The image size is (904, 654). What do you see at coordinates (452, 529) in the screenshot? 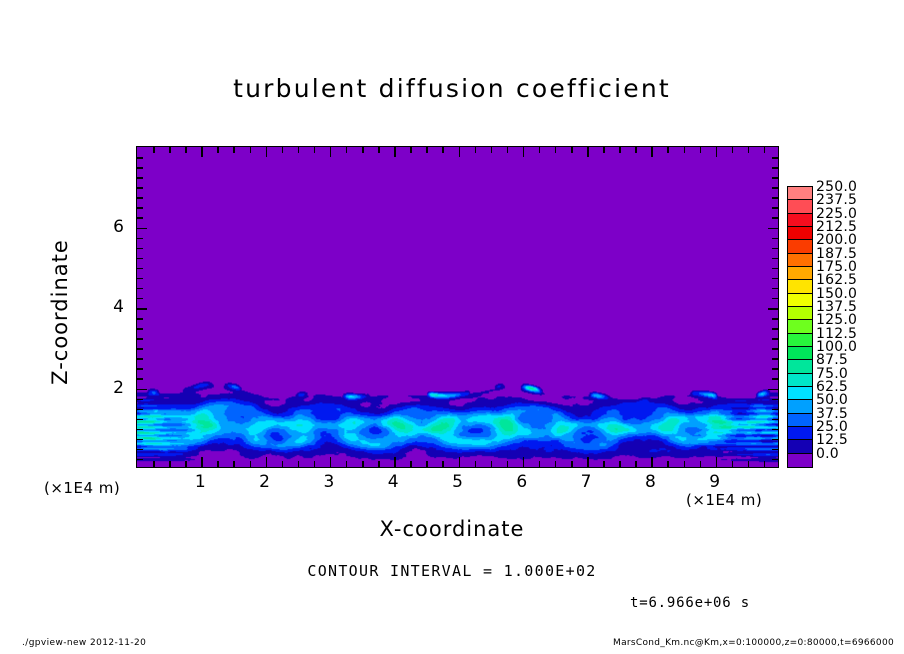
I see `x-axis-label: X-coordinate` at bounding box center [452, 529].